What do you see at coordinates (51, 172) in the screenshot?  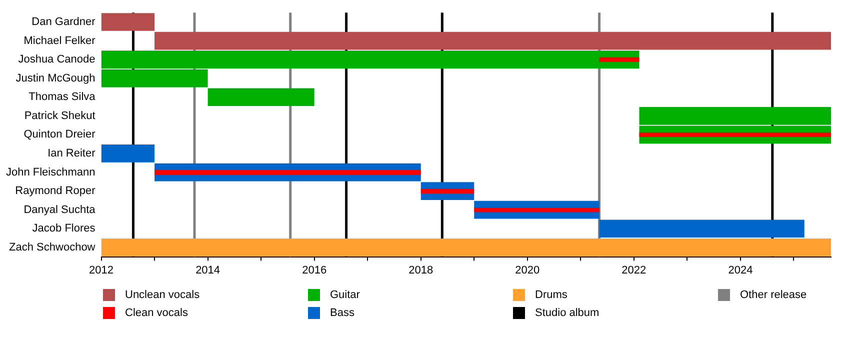 I see `y-tick-label: John Fleischmann` at bounding box center [51, 172].